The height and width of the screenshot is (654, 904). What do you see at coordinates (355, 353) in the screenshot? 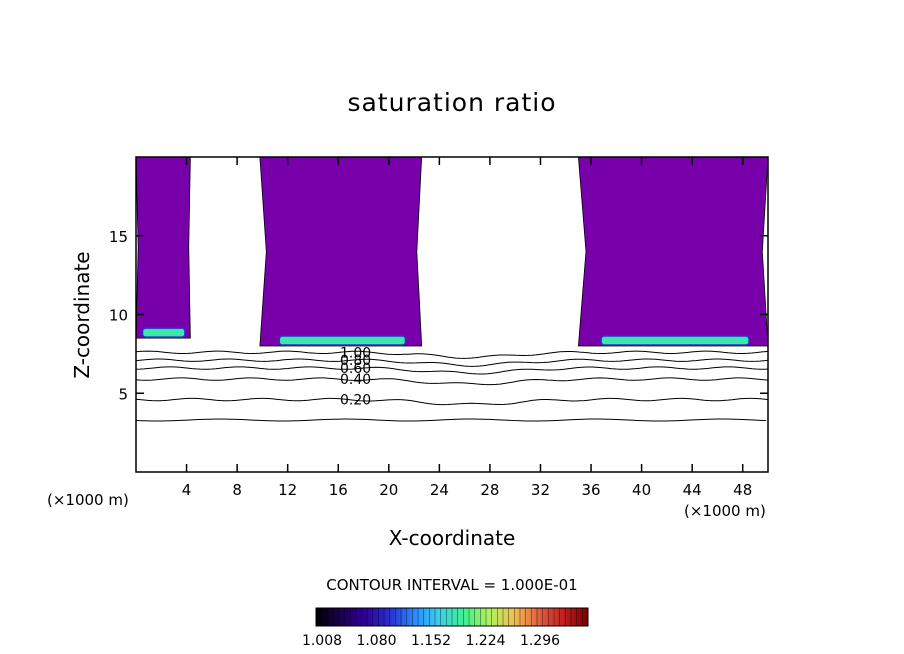
I see `contour-label-1.00: 1.00` at bounding box center [355, 353].